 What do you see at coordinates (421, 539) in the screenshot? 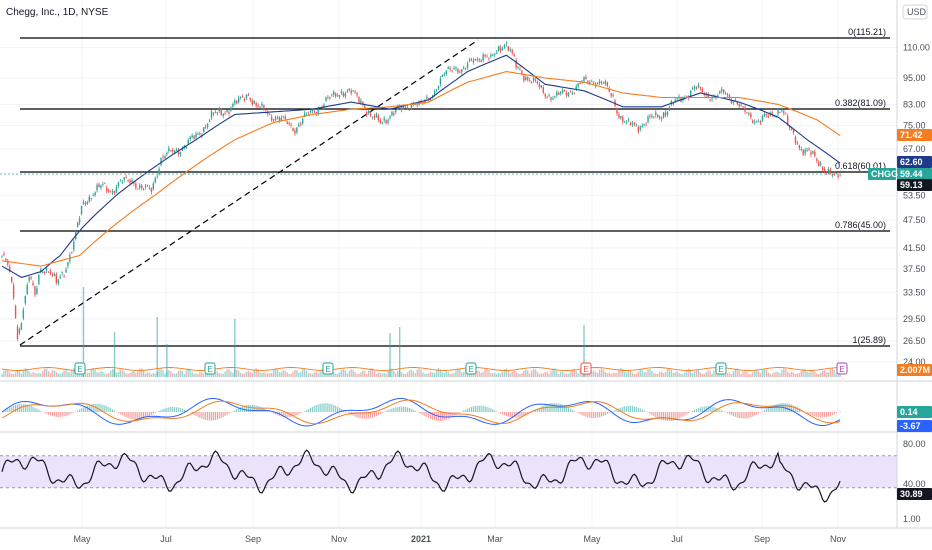
I see `time-tick-label: 2021` at bounding box center [421, 539].